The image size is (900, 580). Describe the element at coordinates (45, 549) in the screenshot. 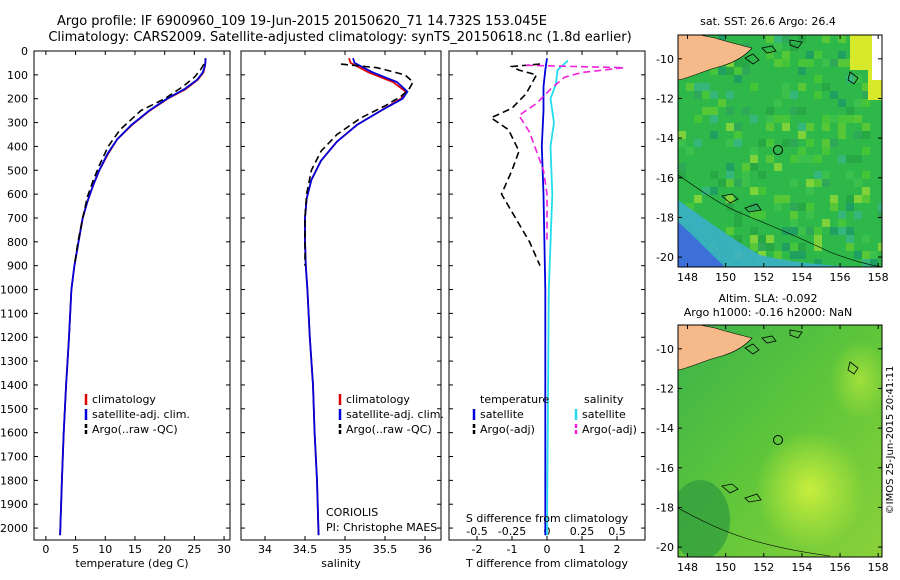

I see `temperature-xtick-label: 0` at that location.